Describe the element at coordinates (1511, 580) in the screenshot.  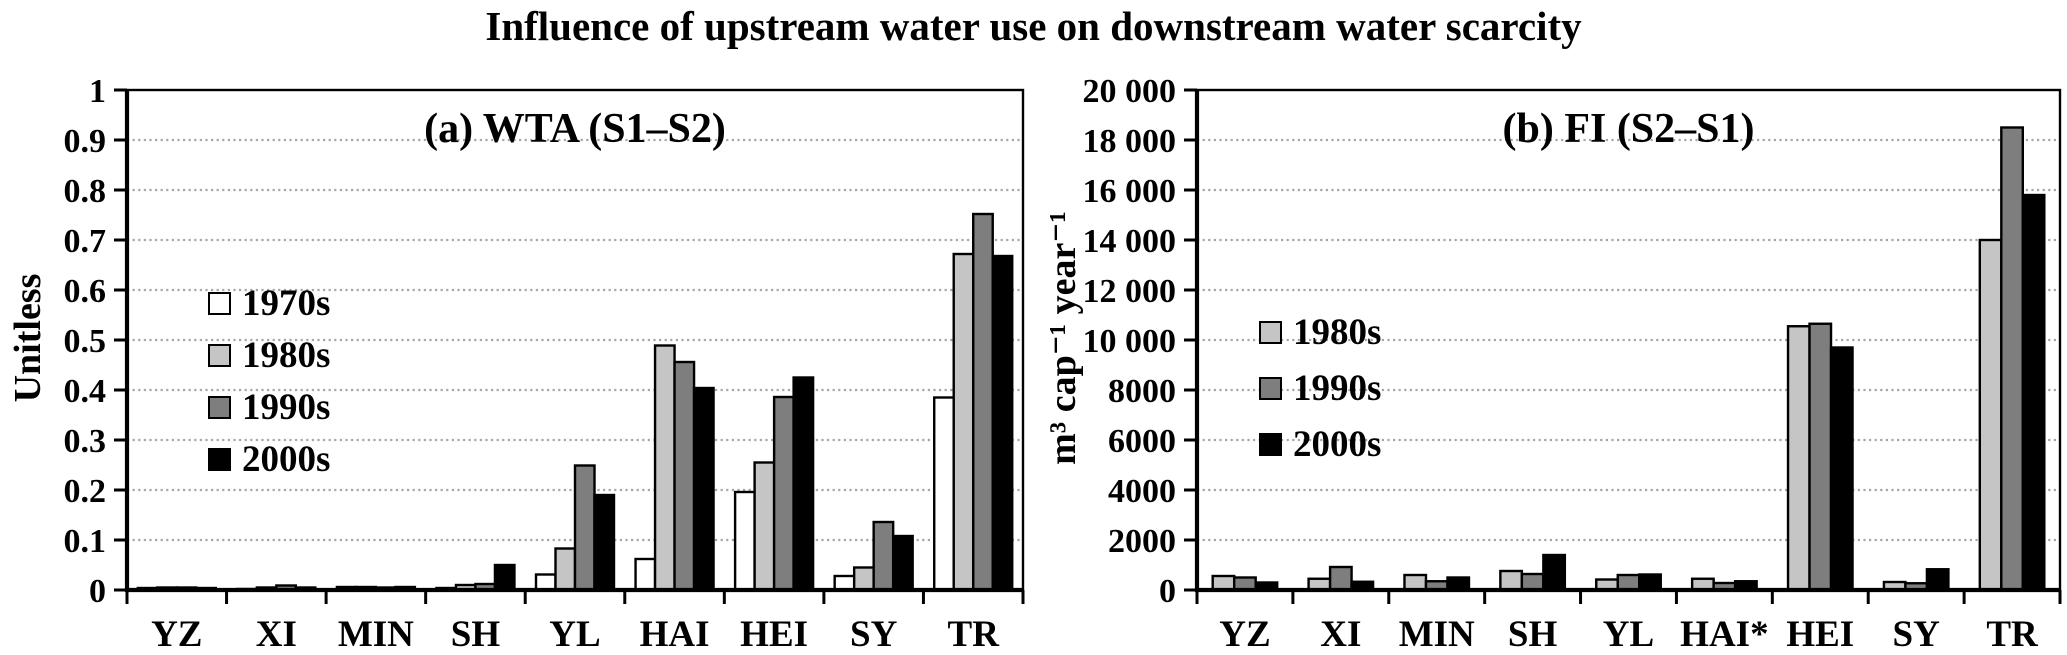
I see `bar-1980s-SH` at that location.